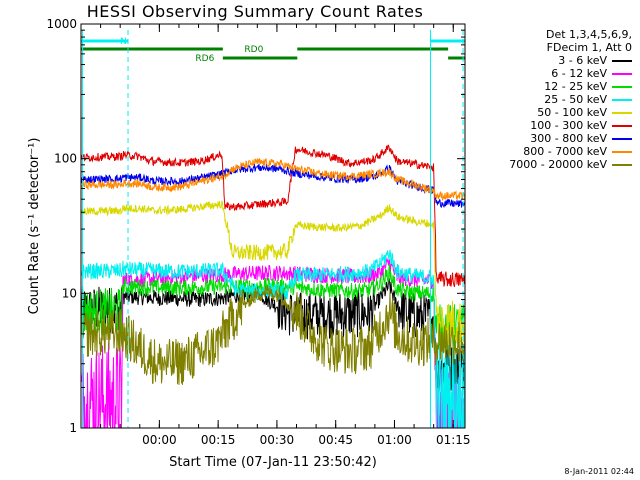 The width and height of the screenshot is (640, 480). I want to click on legend-entry-label: 300 - 800 keV, so click(568, 138).